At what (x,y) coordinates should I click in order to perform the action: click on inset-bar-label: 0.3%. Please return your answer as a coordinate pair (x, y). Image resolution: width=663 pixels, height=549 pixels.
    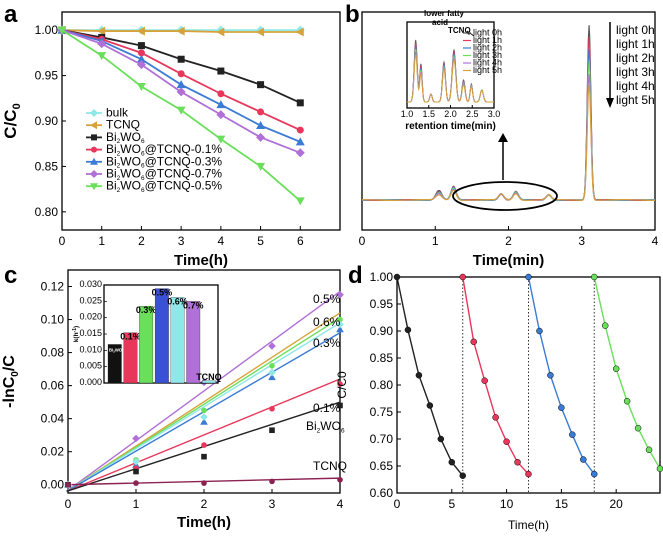
    Looking at the image, I should click on (146, 310).